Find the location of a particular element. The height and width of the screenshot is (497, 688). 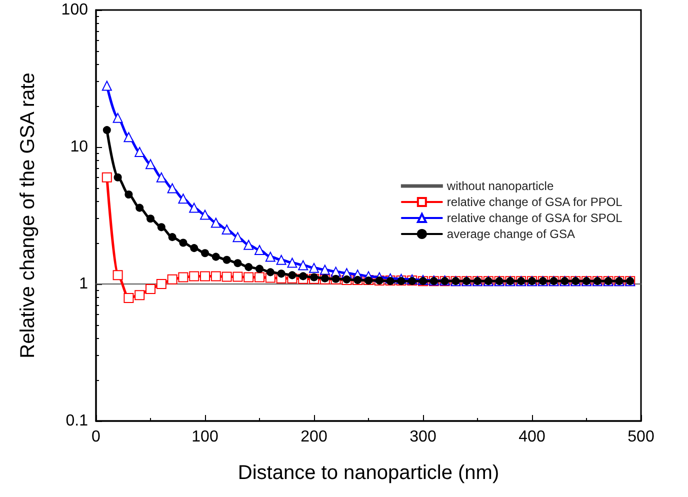

legend-label: relative change of GSA for PPOL is located at coordinates (534, 202).